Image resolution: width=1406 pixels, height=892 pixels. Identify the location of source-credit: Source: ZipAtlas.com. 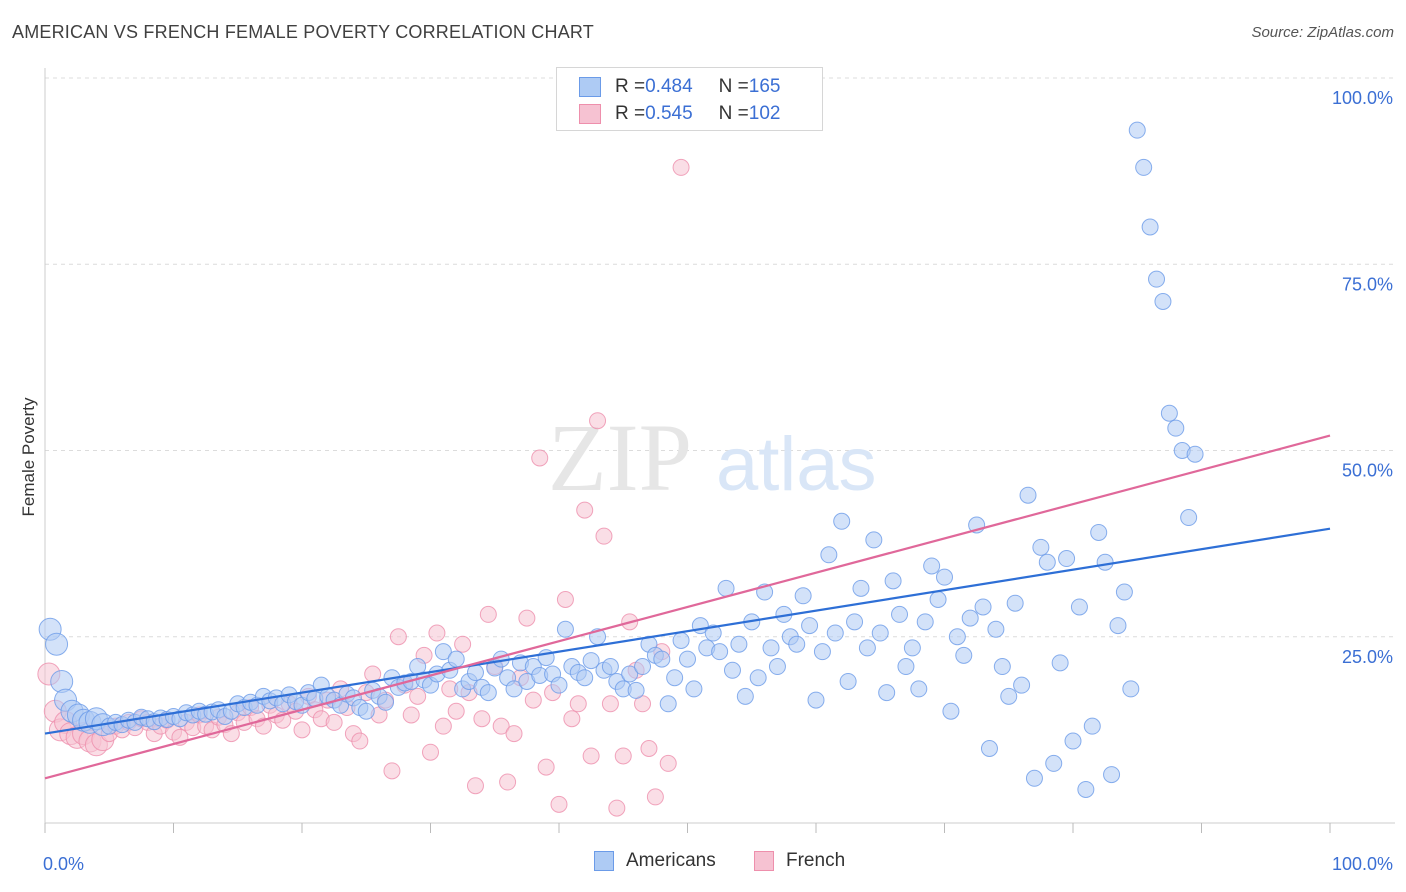
(1322, 32).